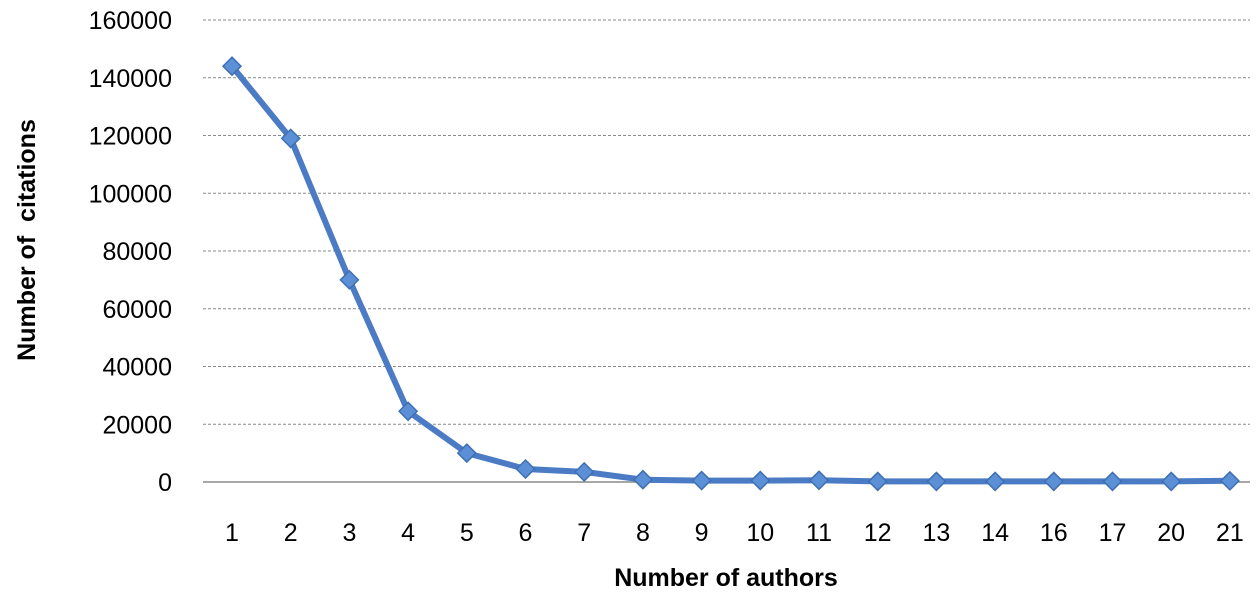 The height and width of the screenshot is (593, 1258). What do you see at coordinates (291, 533) in the screenshot?
I see `x-tick-label: 2` at bounding box center [291, 533].